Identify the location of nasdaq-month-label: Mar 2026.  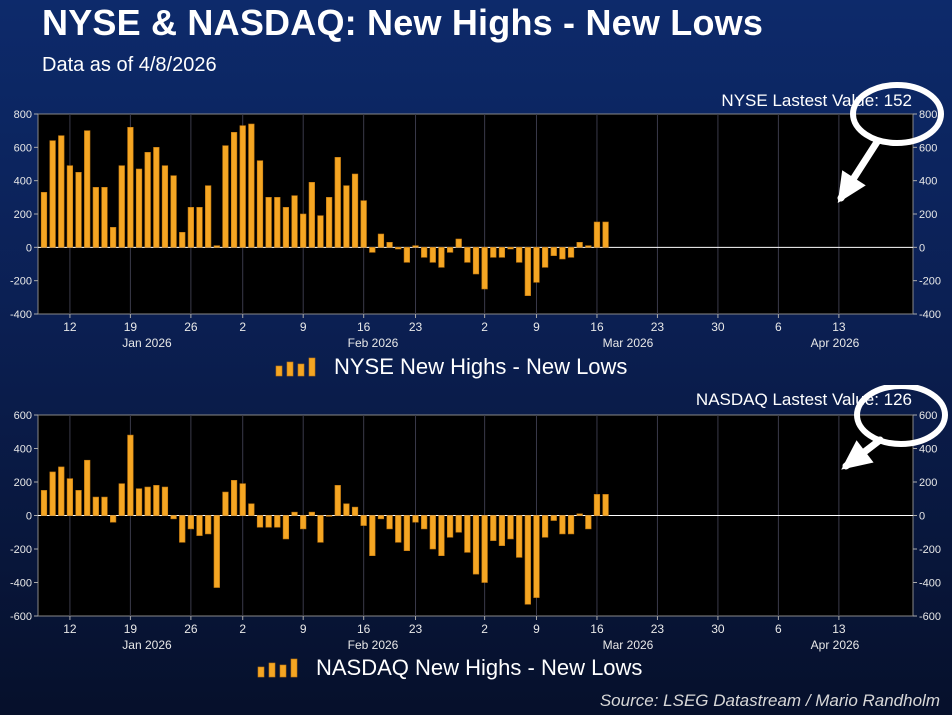
(628, 645).